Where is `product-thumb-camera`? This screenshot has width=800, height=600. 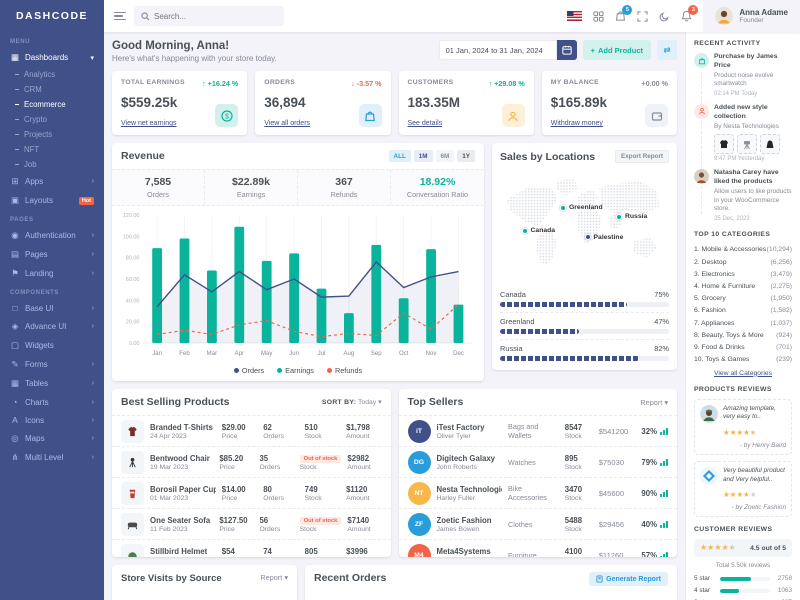
product-thumb-camera is located at coordinates (747, 144).